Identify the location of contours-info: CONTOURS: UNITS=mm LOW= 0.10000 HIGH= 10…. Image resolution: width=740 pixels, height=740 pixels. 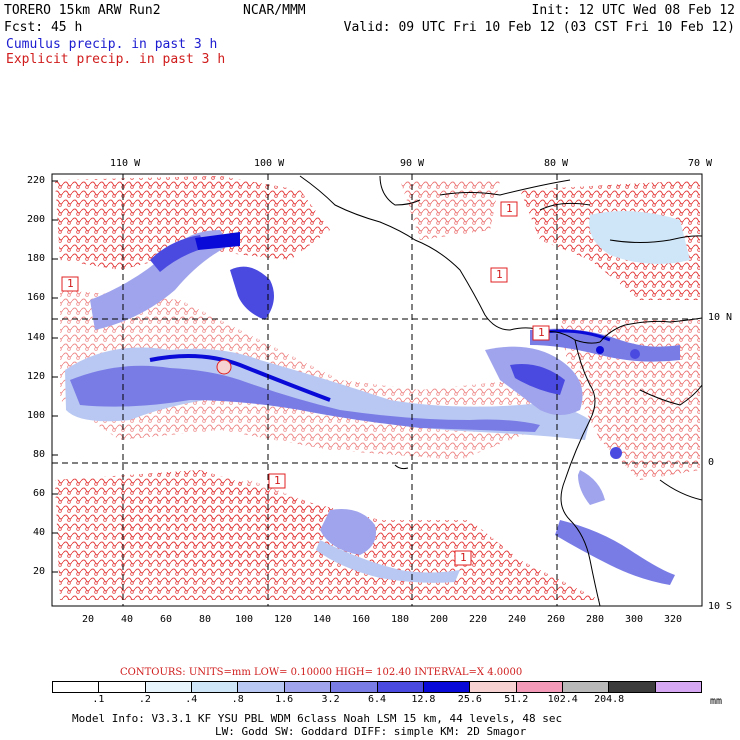
(321, 672).